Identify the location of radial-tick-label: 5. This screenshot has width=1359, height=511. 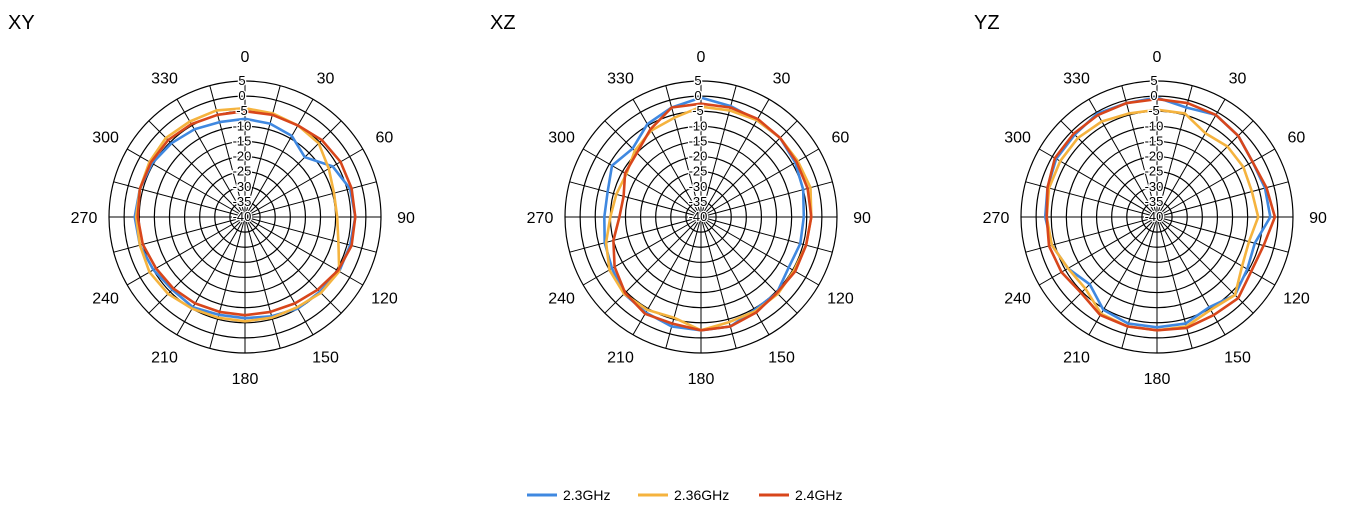
(697, 80).